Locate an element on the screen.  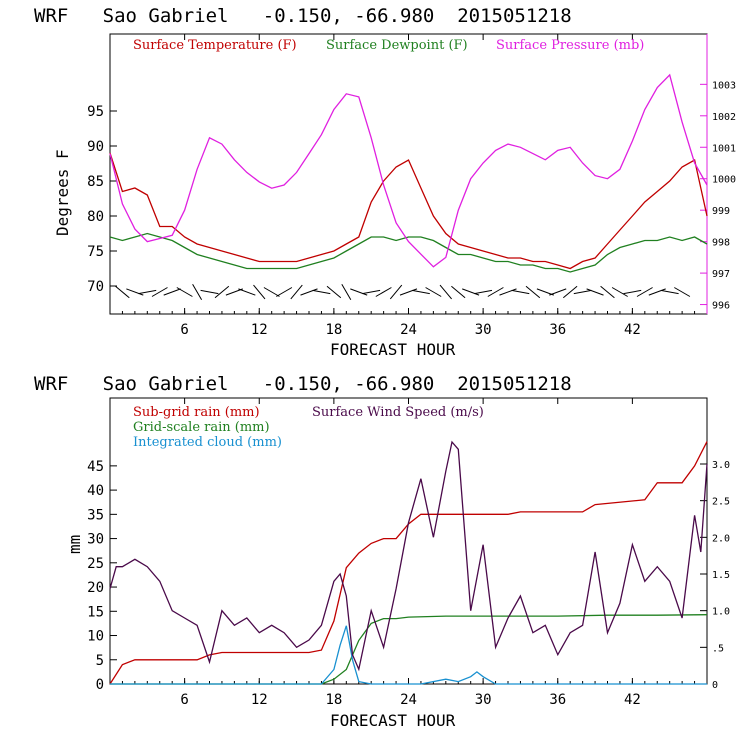
series-line-integrated-cloud-mm is located at coordinates (408, 655).